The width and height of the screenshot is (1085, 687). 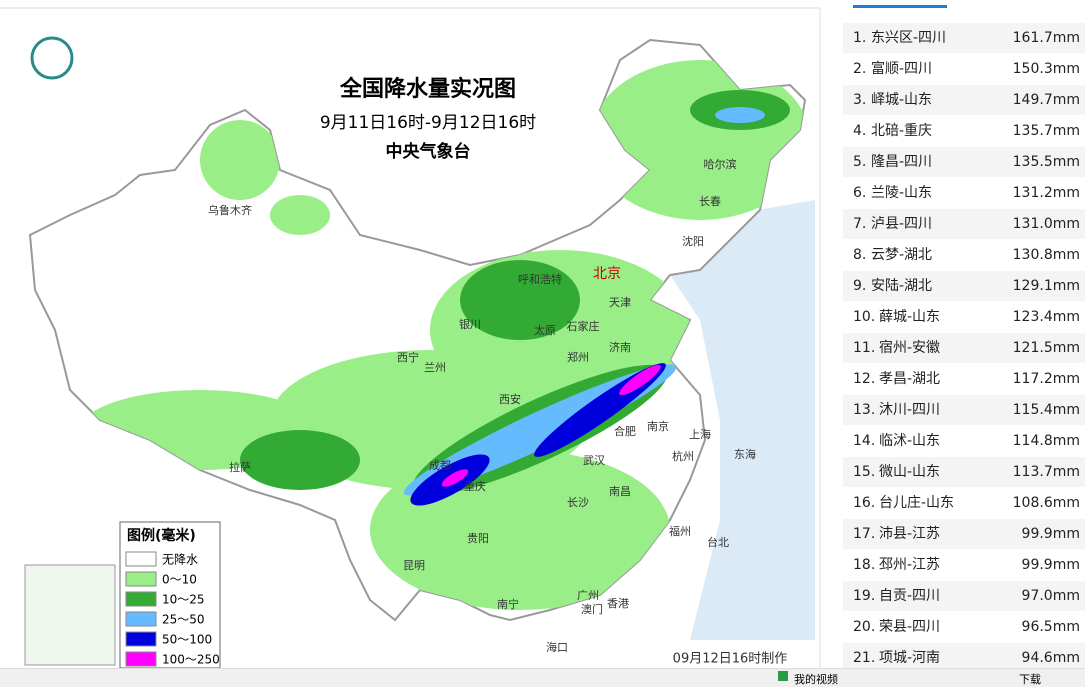 What do you see at coordinates (179, 580) in the screenshot?
I see `legend-label: 0～10` at bounding box center [179, 580].